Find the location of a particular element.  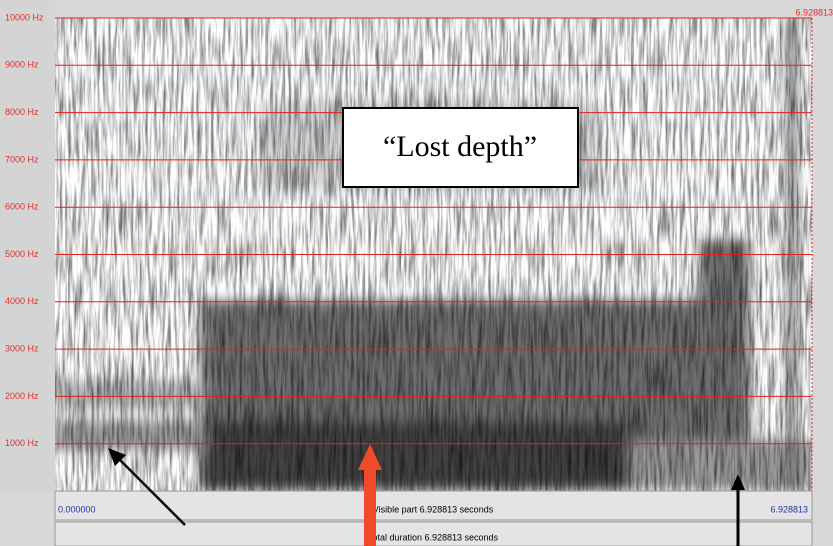

y-tick-label: 8000 Hz is located at coordinates (22, 112).